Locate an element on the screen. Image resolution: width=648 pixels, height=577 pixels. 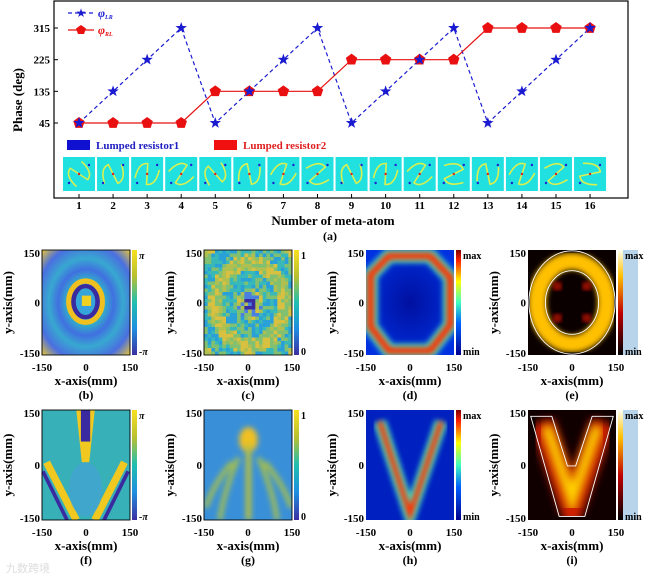
resistor-legend: Lumped resistor1 Lumped resistor2 is located at coordinates (197, 146).